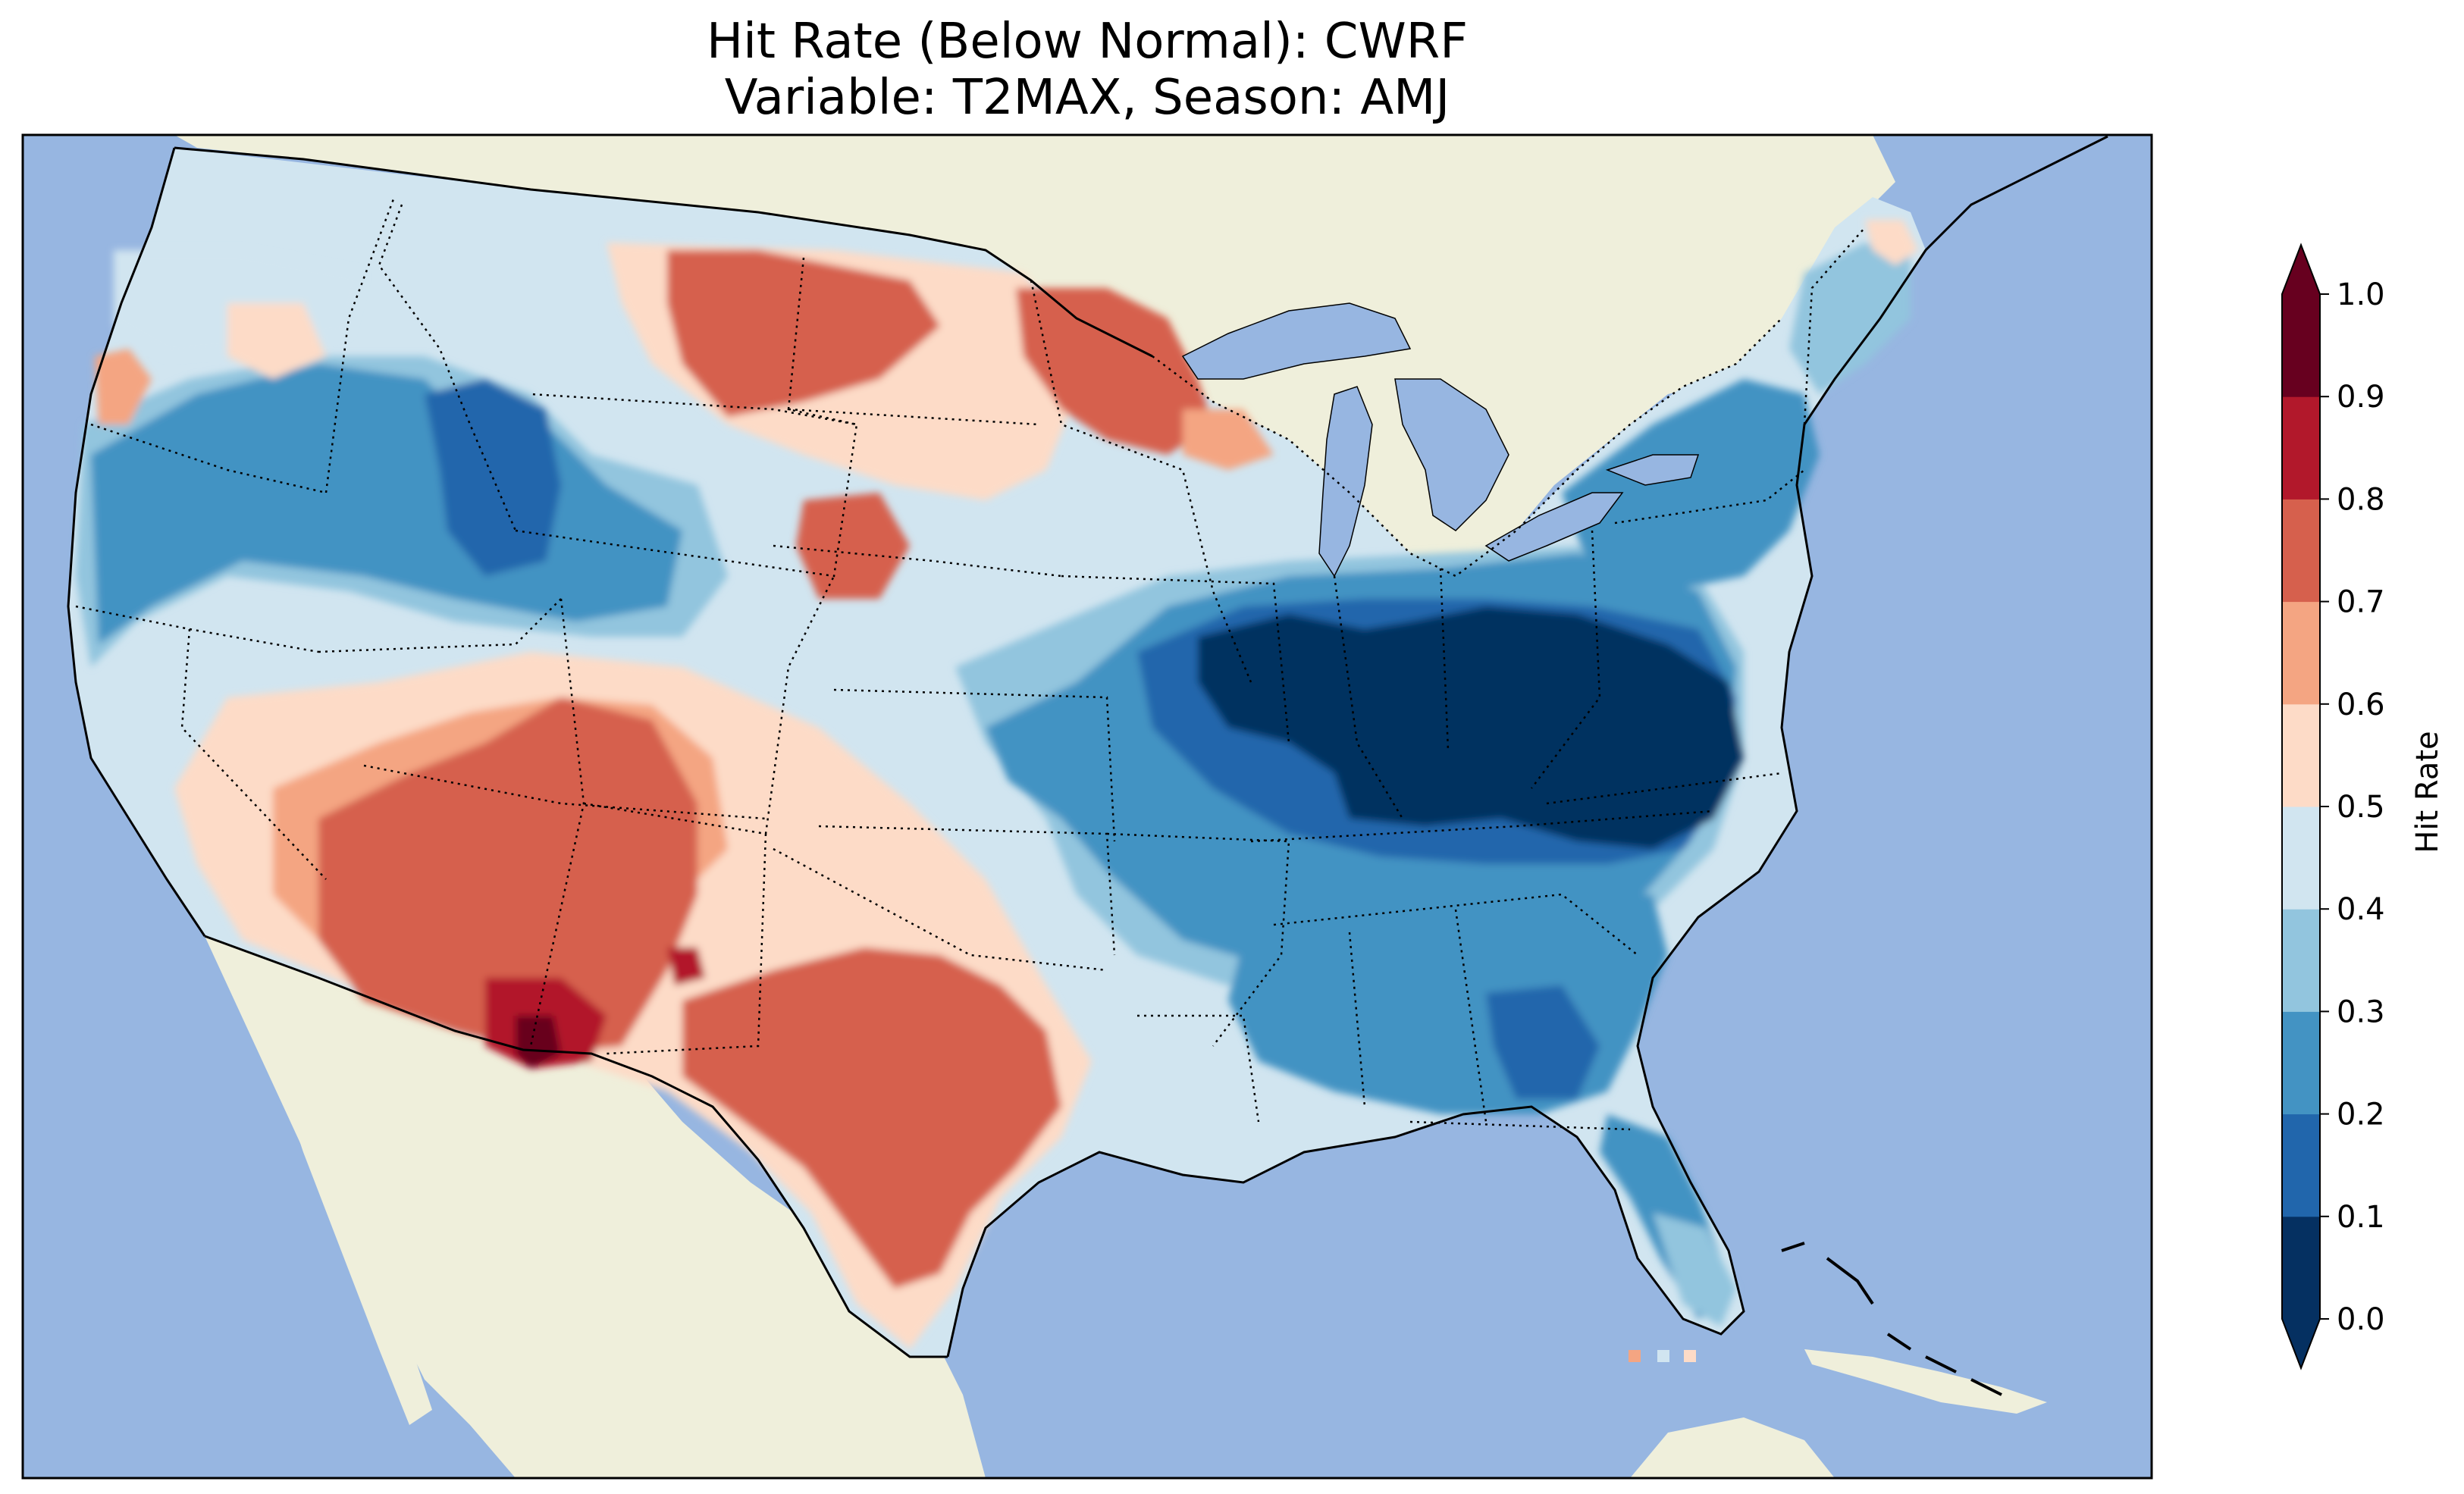 Image resolution: width=2464 pixels, height=1494 pixels. Describe the element at coordinates (940, 909) in the screenshot. I see `border-ok-tx` at that location.